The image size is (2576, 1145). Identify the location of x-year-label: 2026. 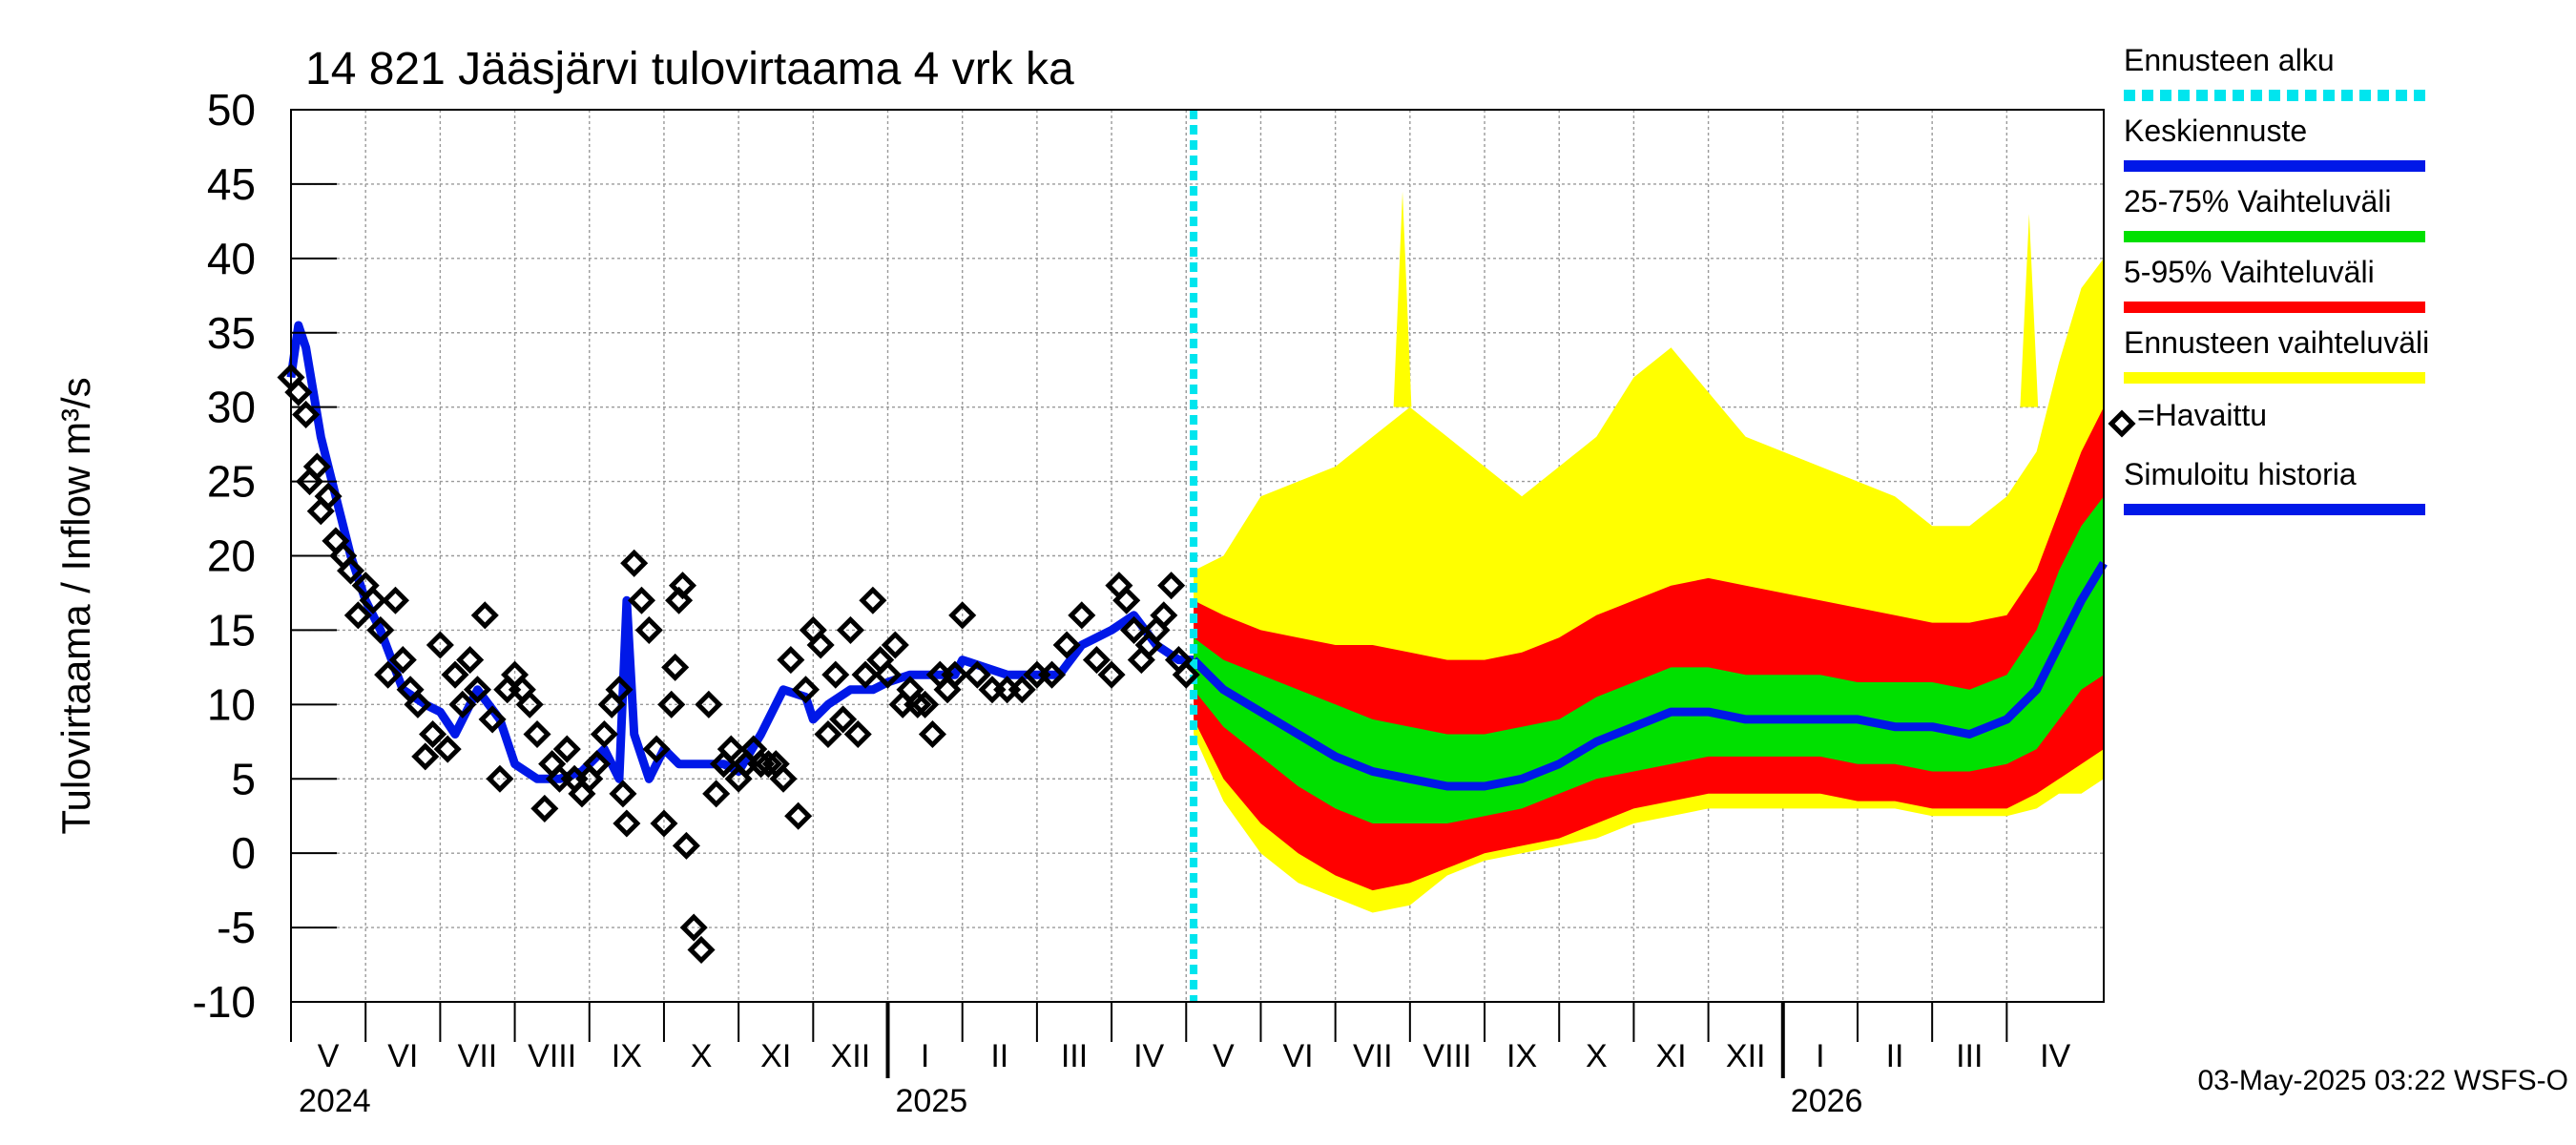
(1827, 1101).